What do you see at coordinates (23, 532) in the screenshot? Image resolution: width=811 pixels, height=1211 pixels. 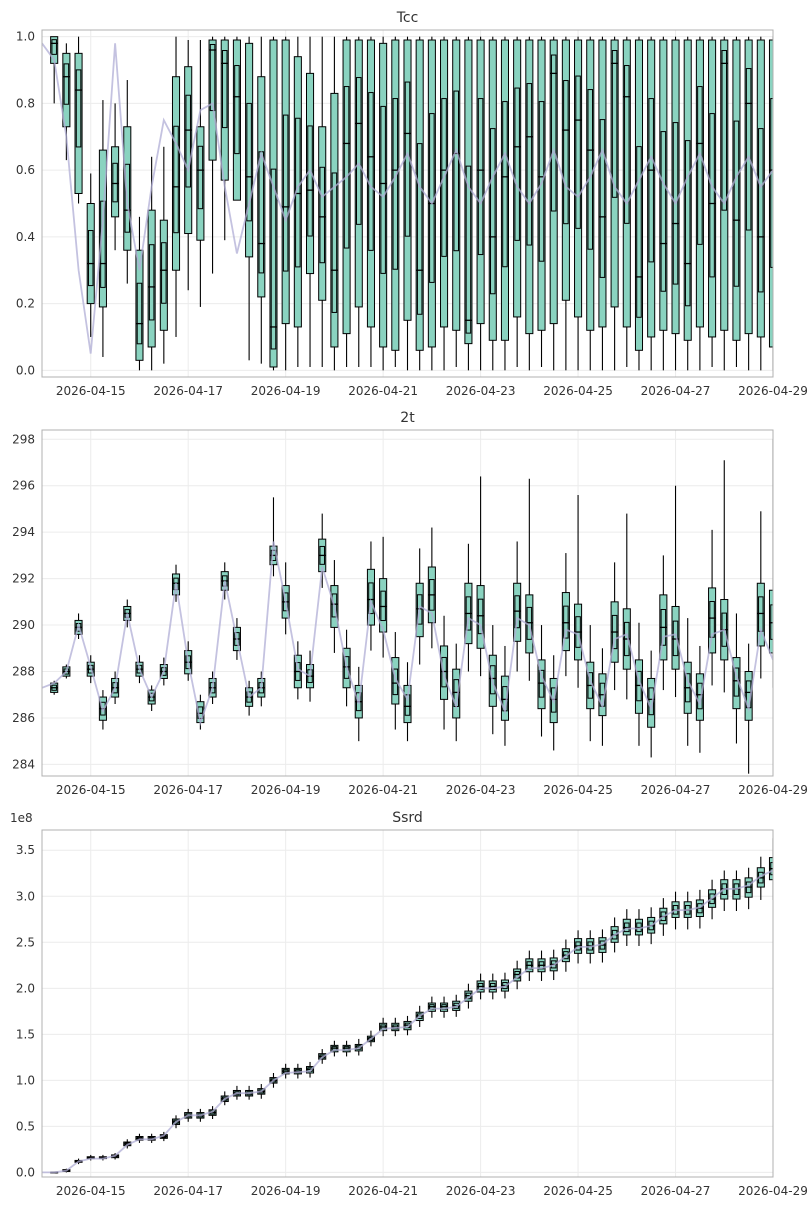 I see `y-tick-label: 294` at bounding box center [23, 532].